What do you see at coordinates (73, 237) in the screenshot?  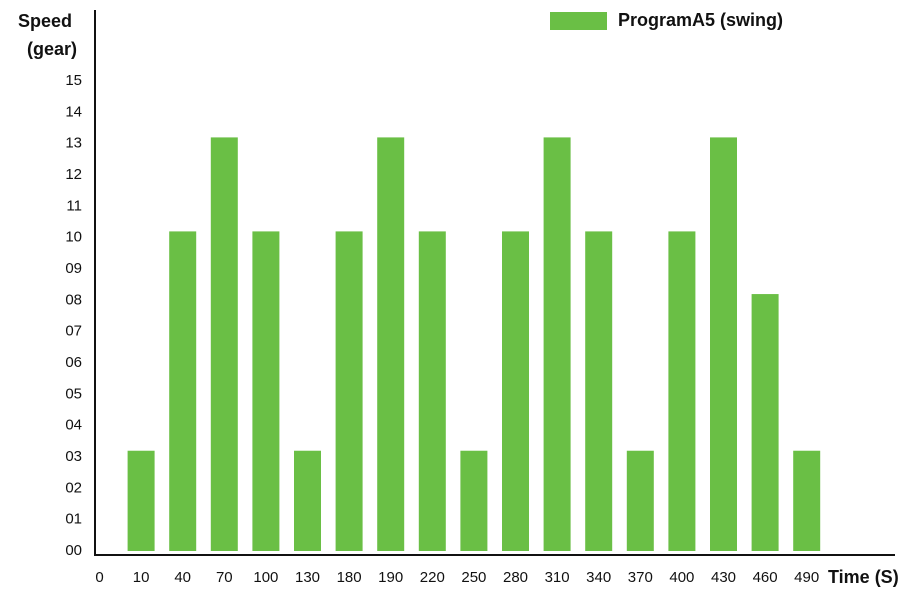 I see `y-tick-label: 10` at bounding box center [73, 237].